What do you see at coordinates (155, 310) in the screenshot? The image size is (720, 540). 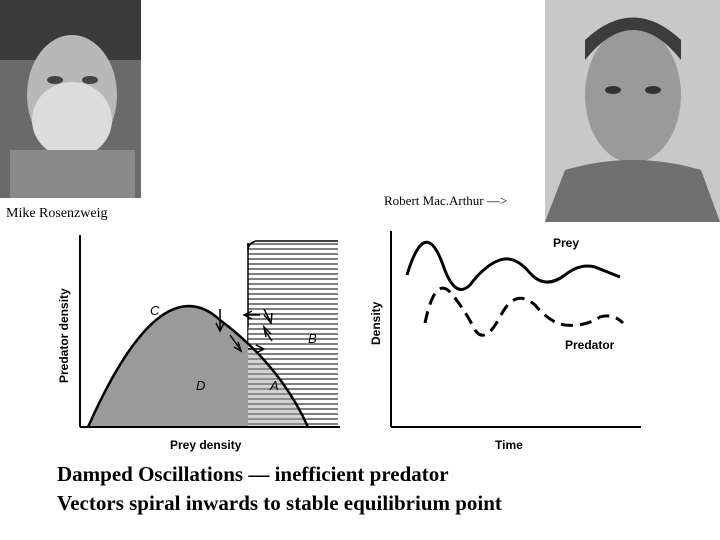 I see `region-c-label: C` at bounding box center [155, 310].